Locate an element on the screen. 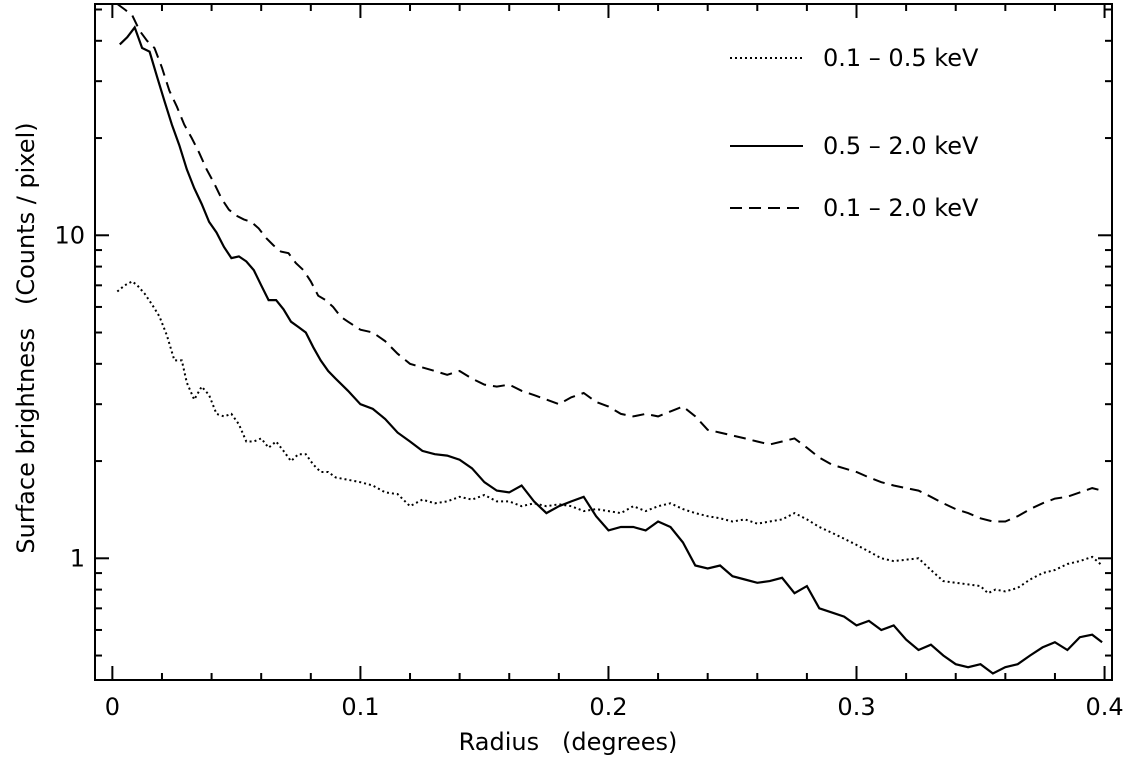  y-tick-label: 10 is located at coordinates (69, 235).